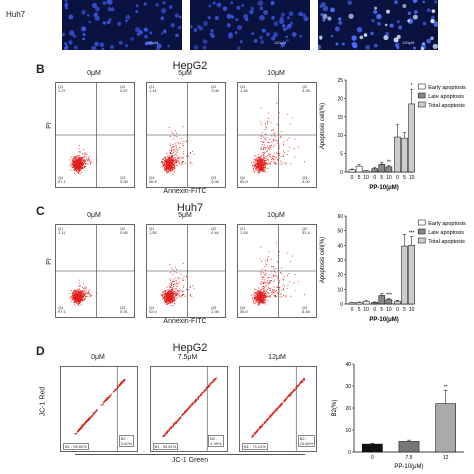 The image size is (474, 474). Describe the element at coordinates (190, 454) in the screenshot. I see `panel-d-x-axis-line` at that location.